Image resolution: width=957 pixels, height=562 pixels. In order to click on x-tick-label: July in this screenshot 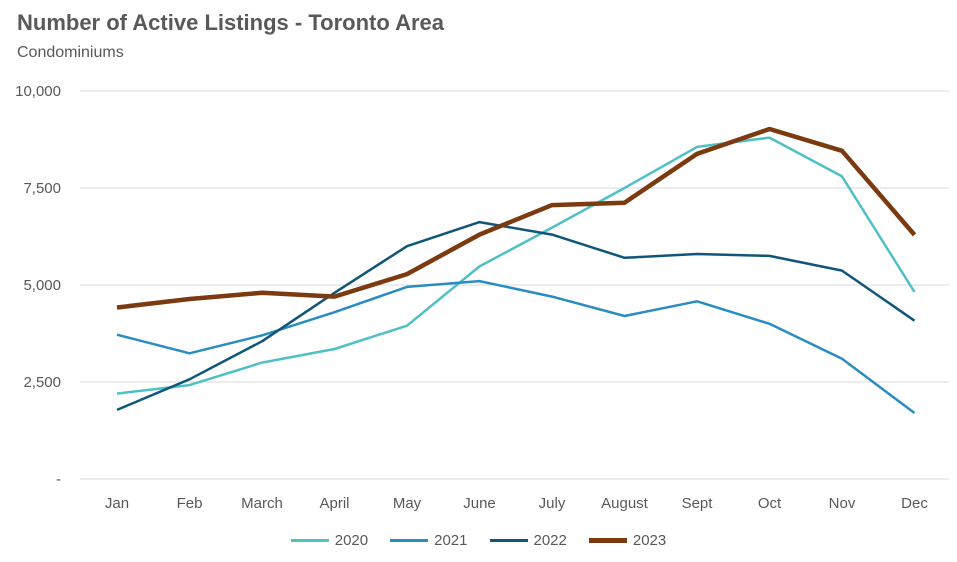, I will do `click(552, 503)`.